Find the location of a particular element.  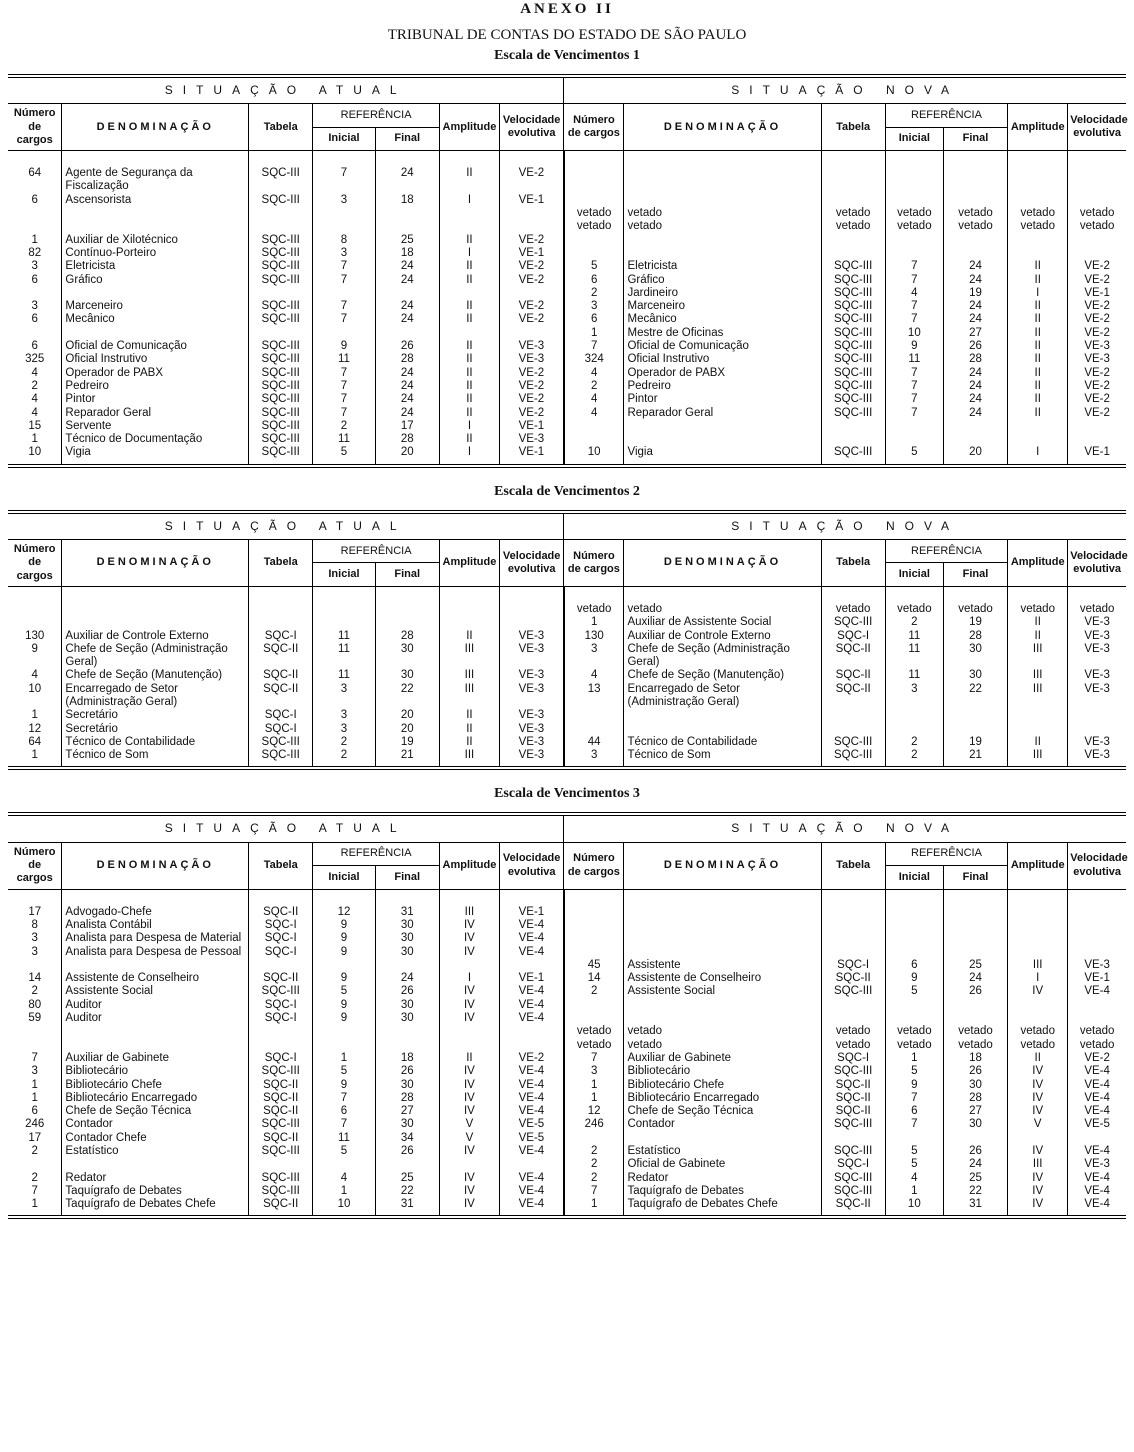

section-header: SITUAÇÃO ATUAL is located at coordinates (286, 526).